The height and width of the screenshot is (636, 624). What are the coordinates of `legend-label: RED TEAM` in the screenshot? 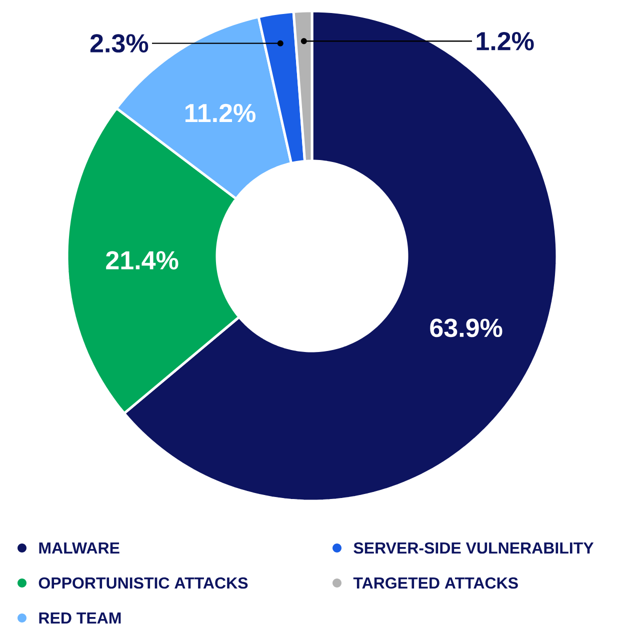 It's located at (80, 618).